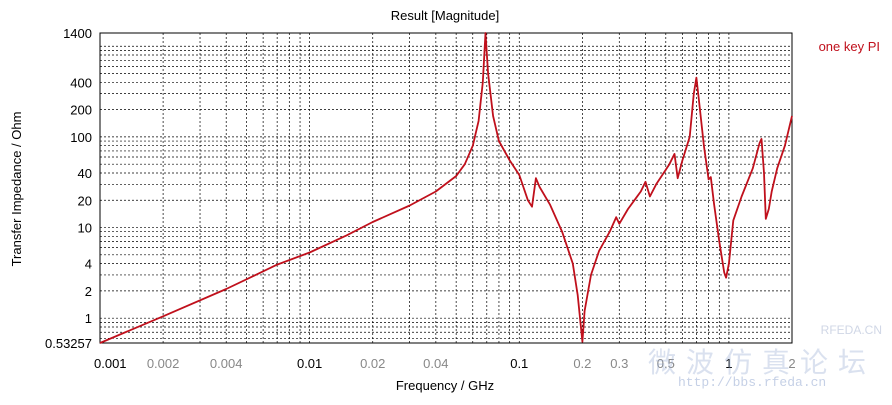 The image size is (892, 405). I want to click on x-tick-label: 0.3, so click(619, 363).